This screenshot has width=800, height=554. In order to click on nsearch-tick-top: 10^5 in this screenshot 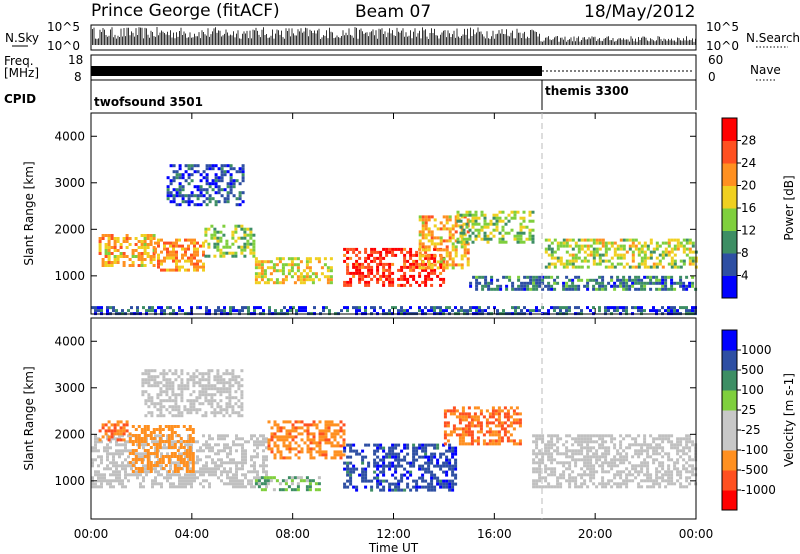, I will do `click(722, 27)`.